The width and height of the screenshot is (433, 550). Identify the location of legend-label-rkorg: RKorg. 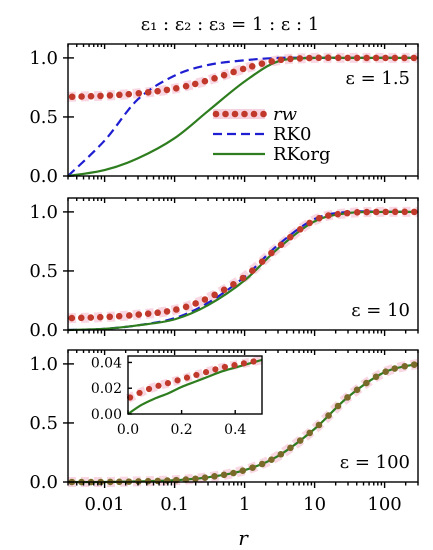
(301, 154).